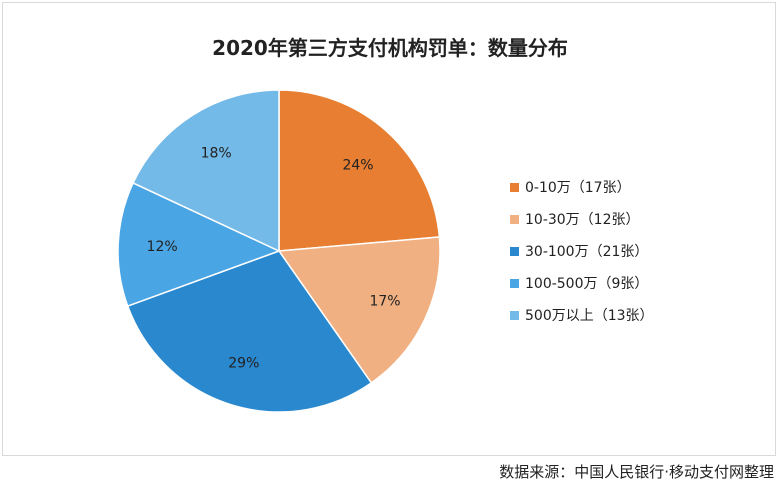 Image resolution: width=780 pixels, height=486 pixels. What do you see at coordinates (243, 364) in the screenshot?
I see `pie-slice-label-3: 29%` at bounding box center [243, 364].